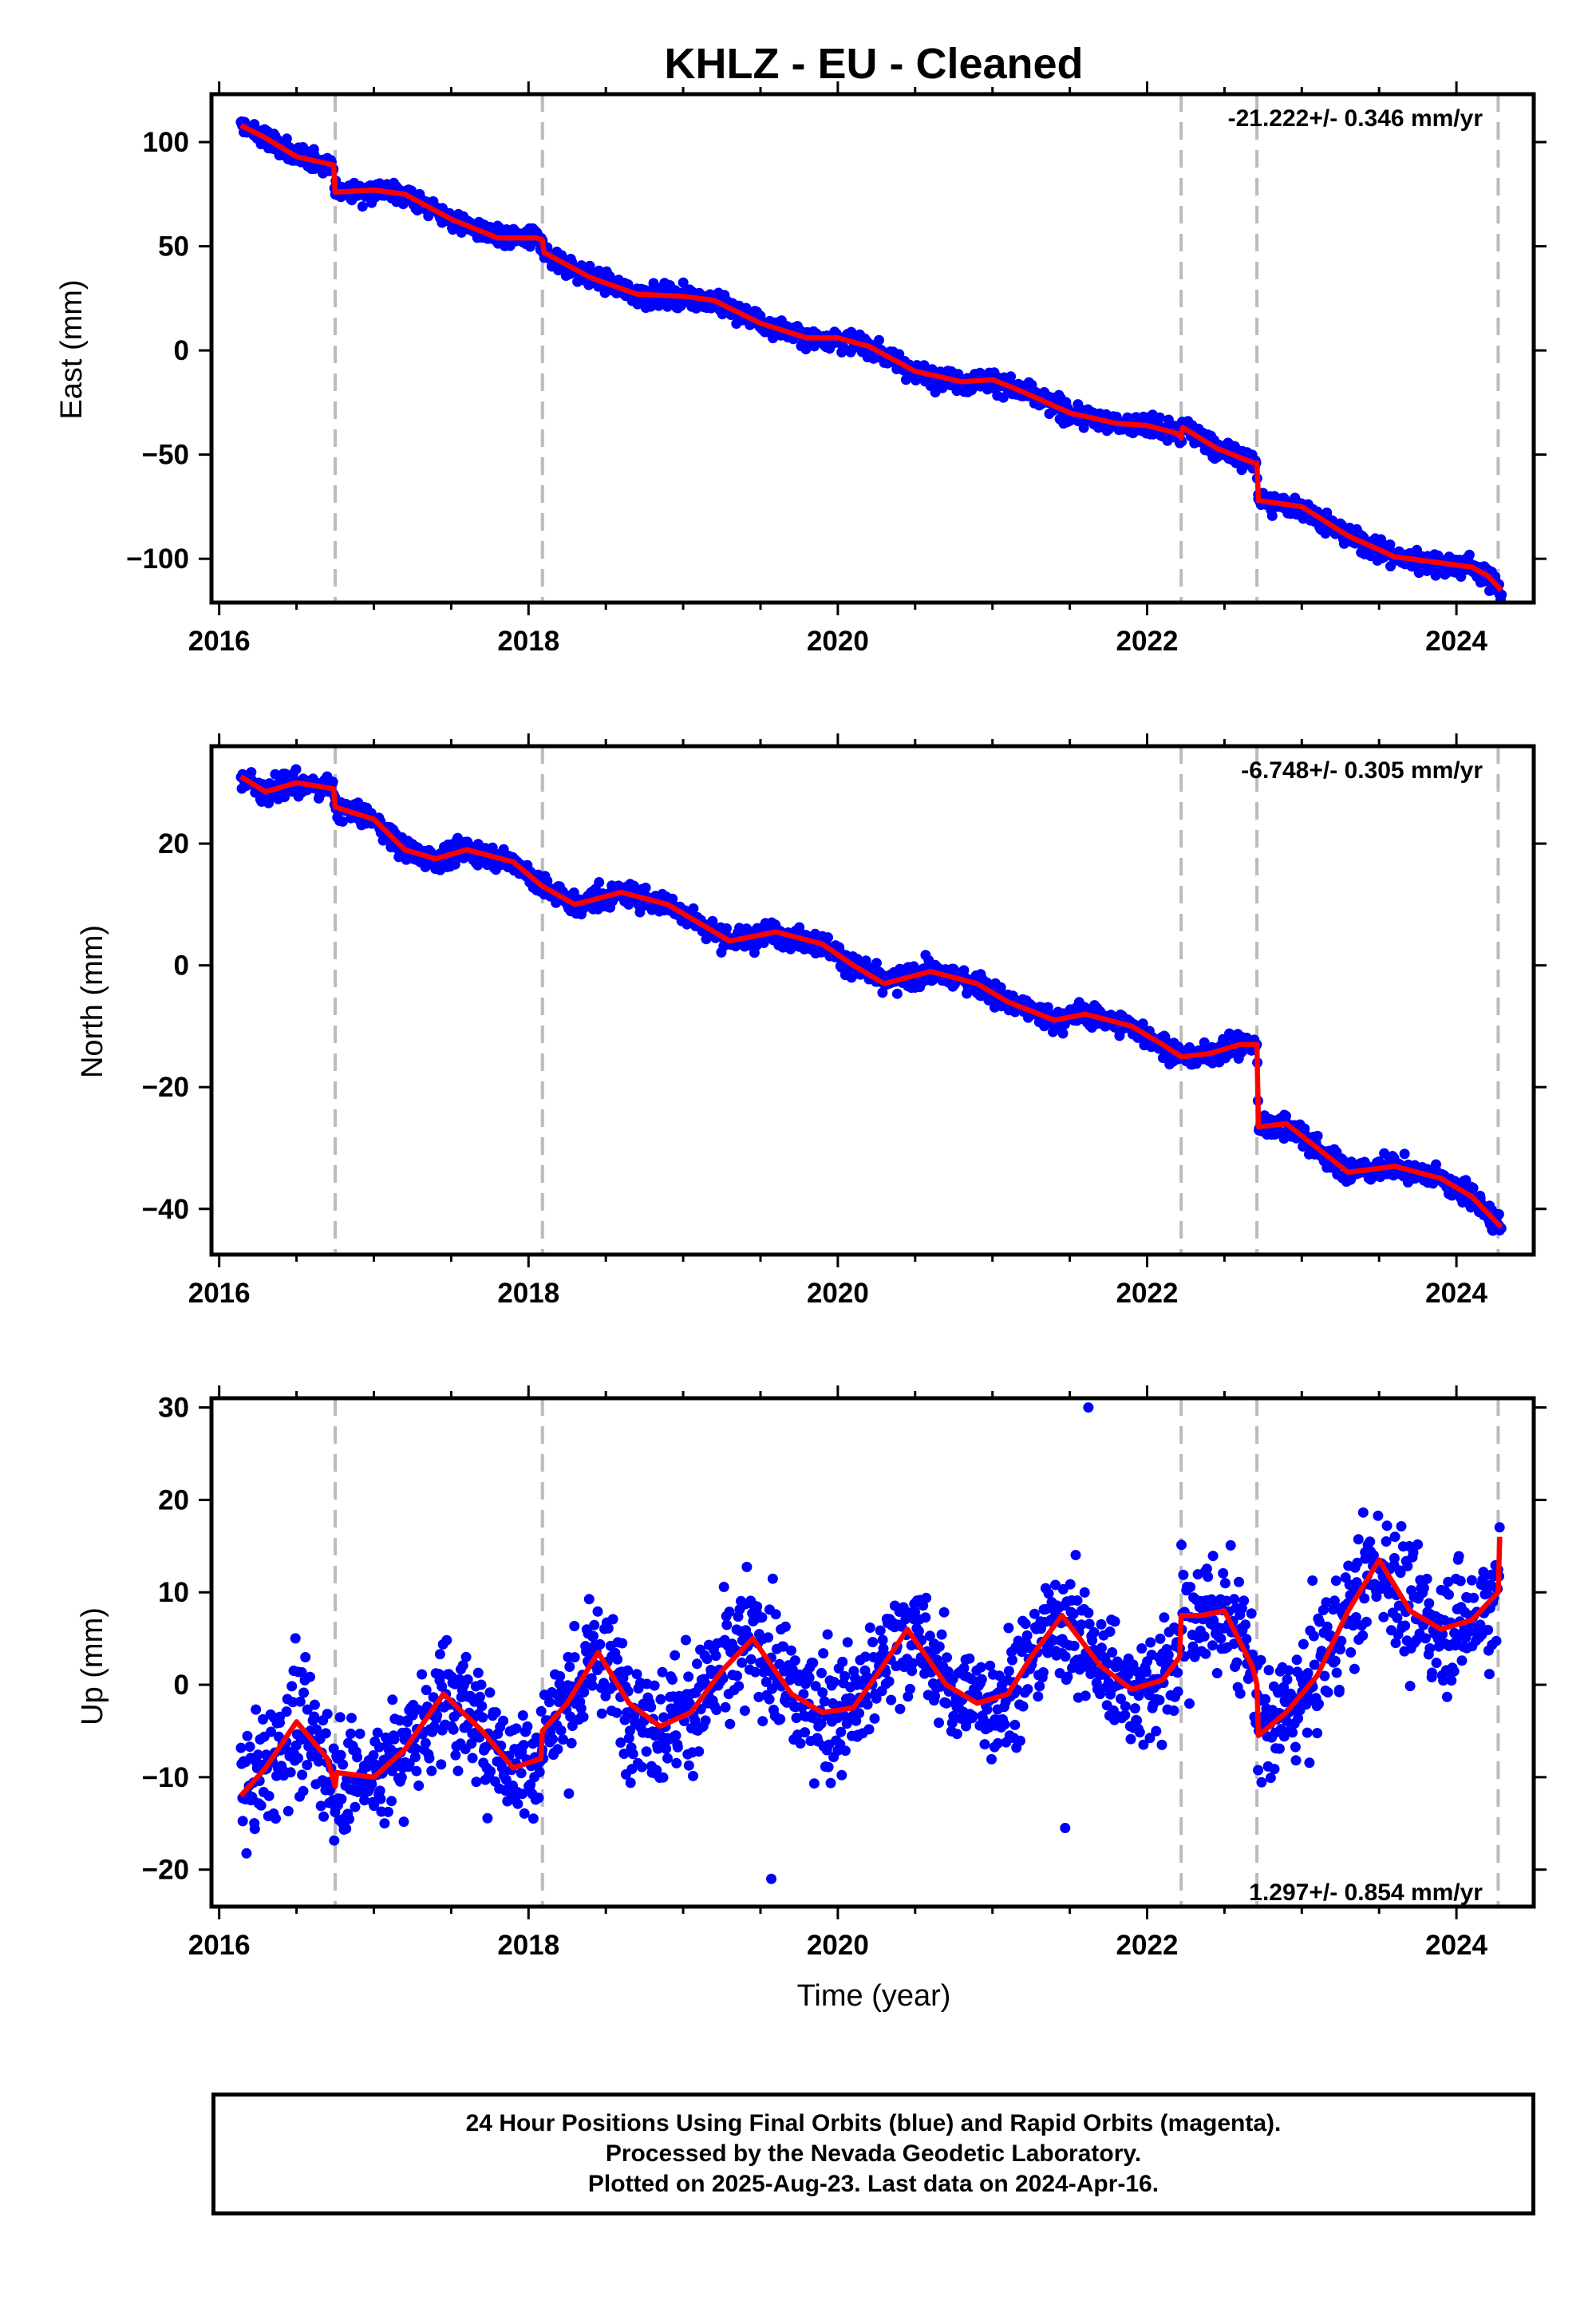 The image size is (1596, 2316). What do you see at coordinates (528, 1293) in the screenshot?
I see `x-tick-label-north: 2018` at bounding box center [528, 1293].